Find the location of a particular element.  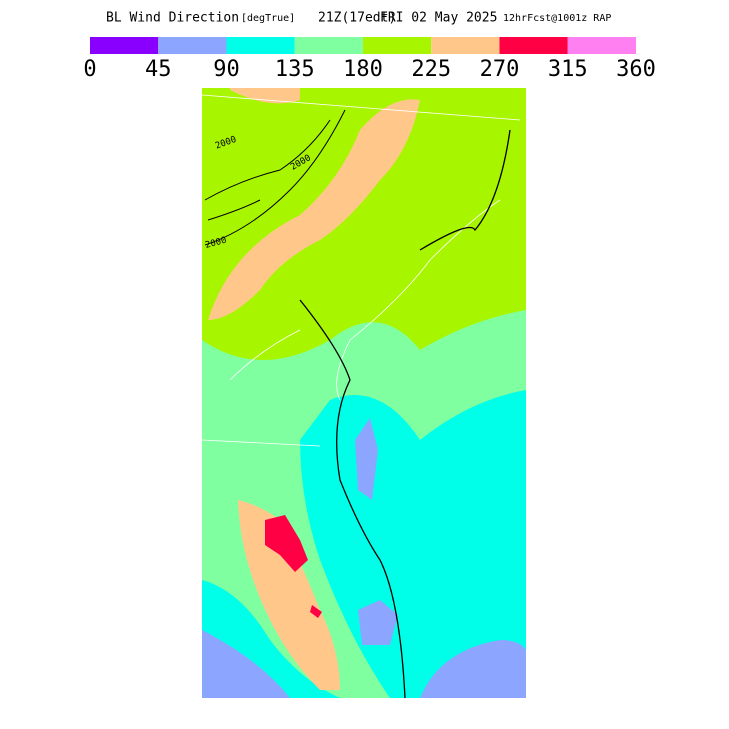

colorbar-tick-label: 225 is located at coordinates (431, 69).